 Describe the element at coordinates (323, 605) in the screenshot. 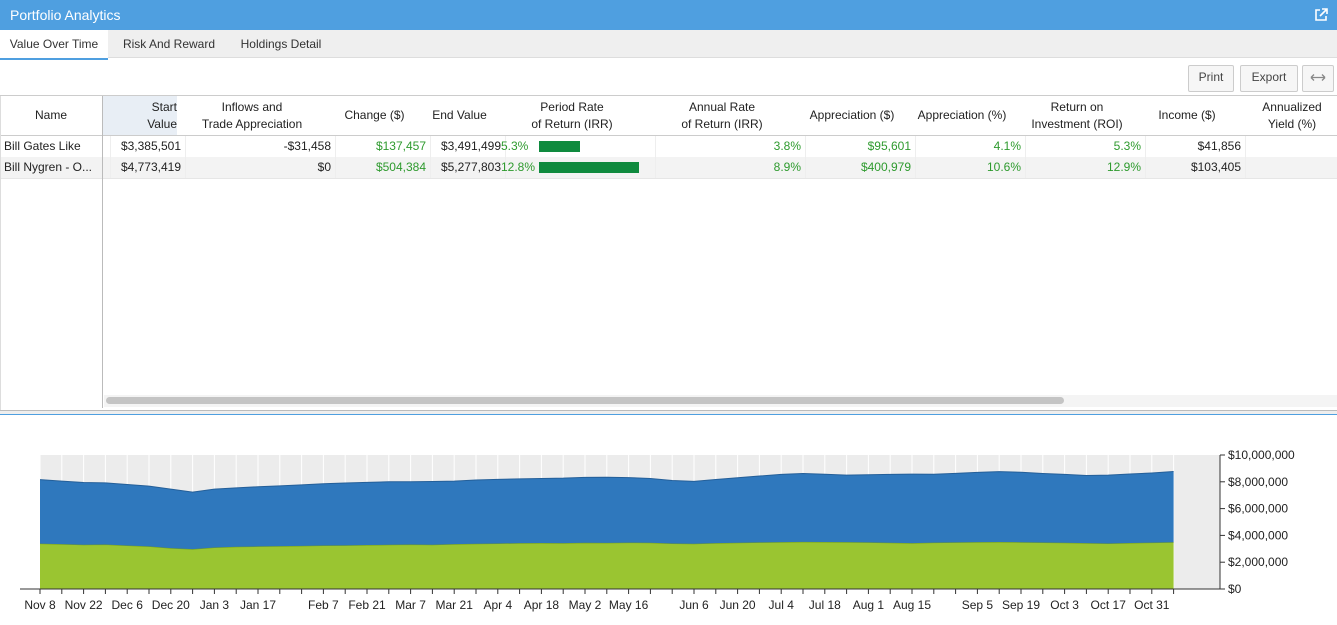

I see `x-tick-label: Feb 7` at that location.